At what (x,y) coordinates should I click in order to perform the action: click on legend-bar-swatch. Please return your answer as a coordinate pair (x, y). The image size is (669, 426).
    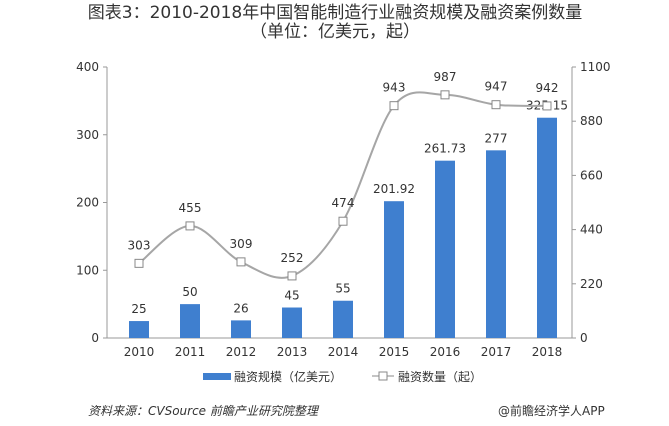
    Looking at the image, I should click on (217, 376).